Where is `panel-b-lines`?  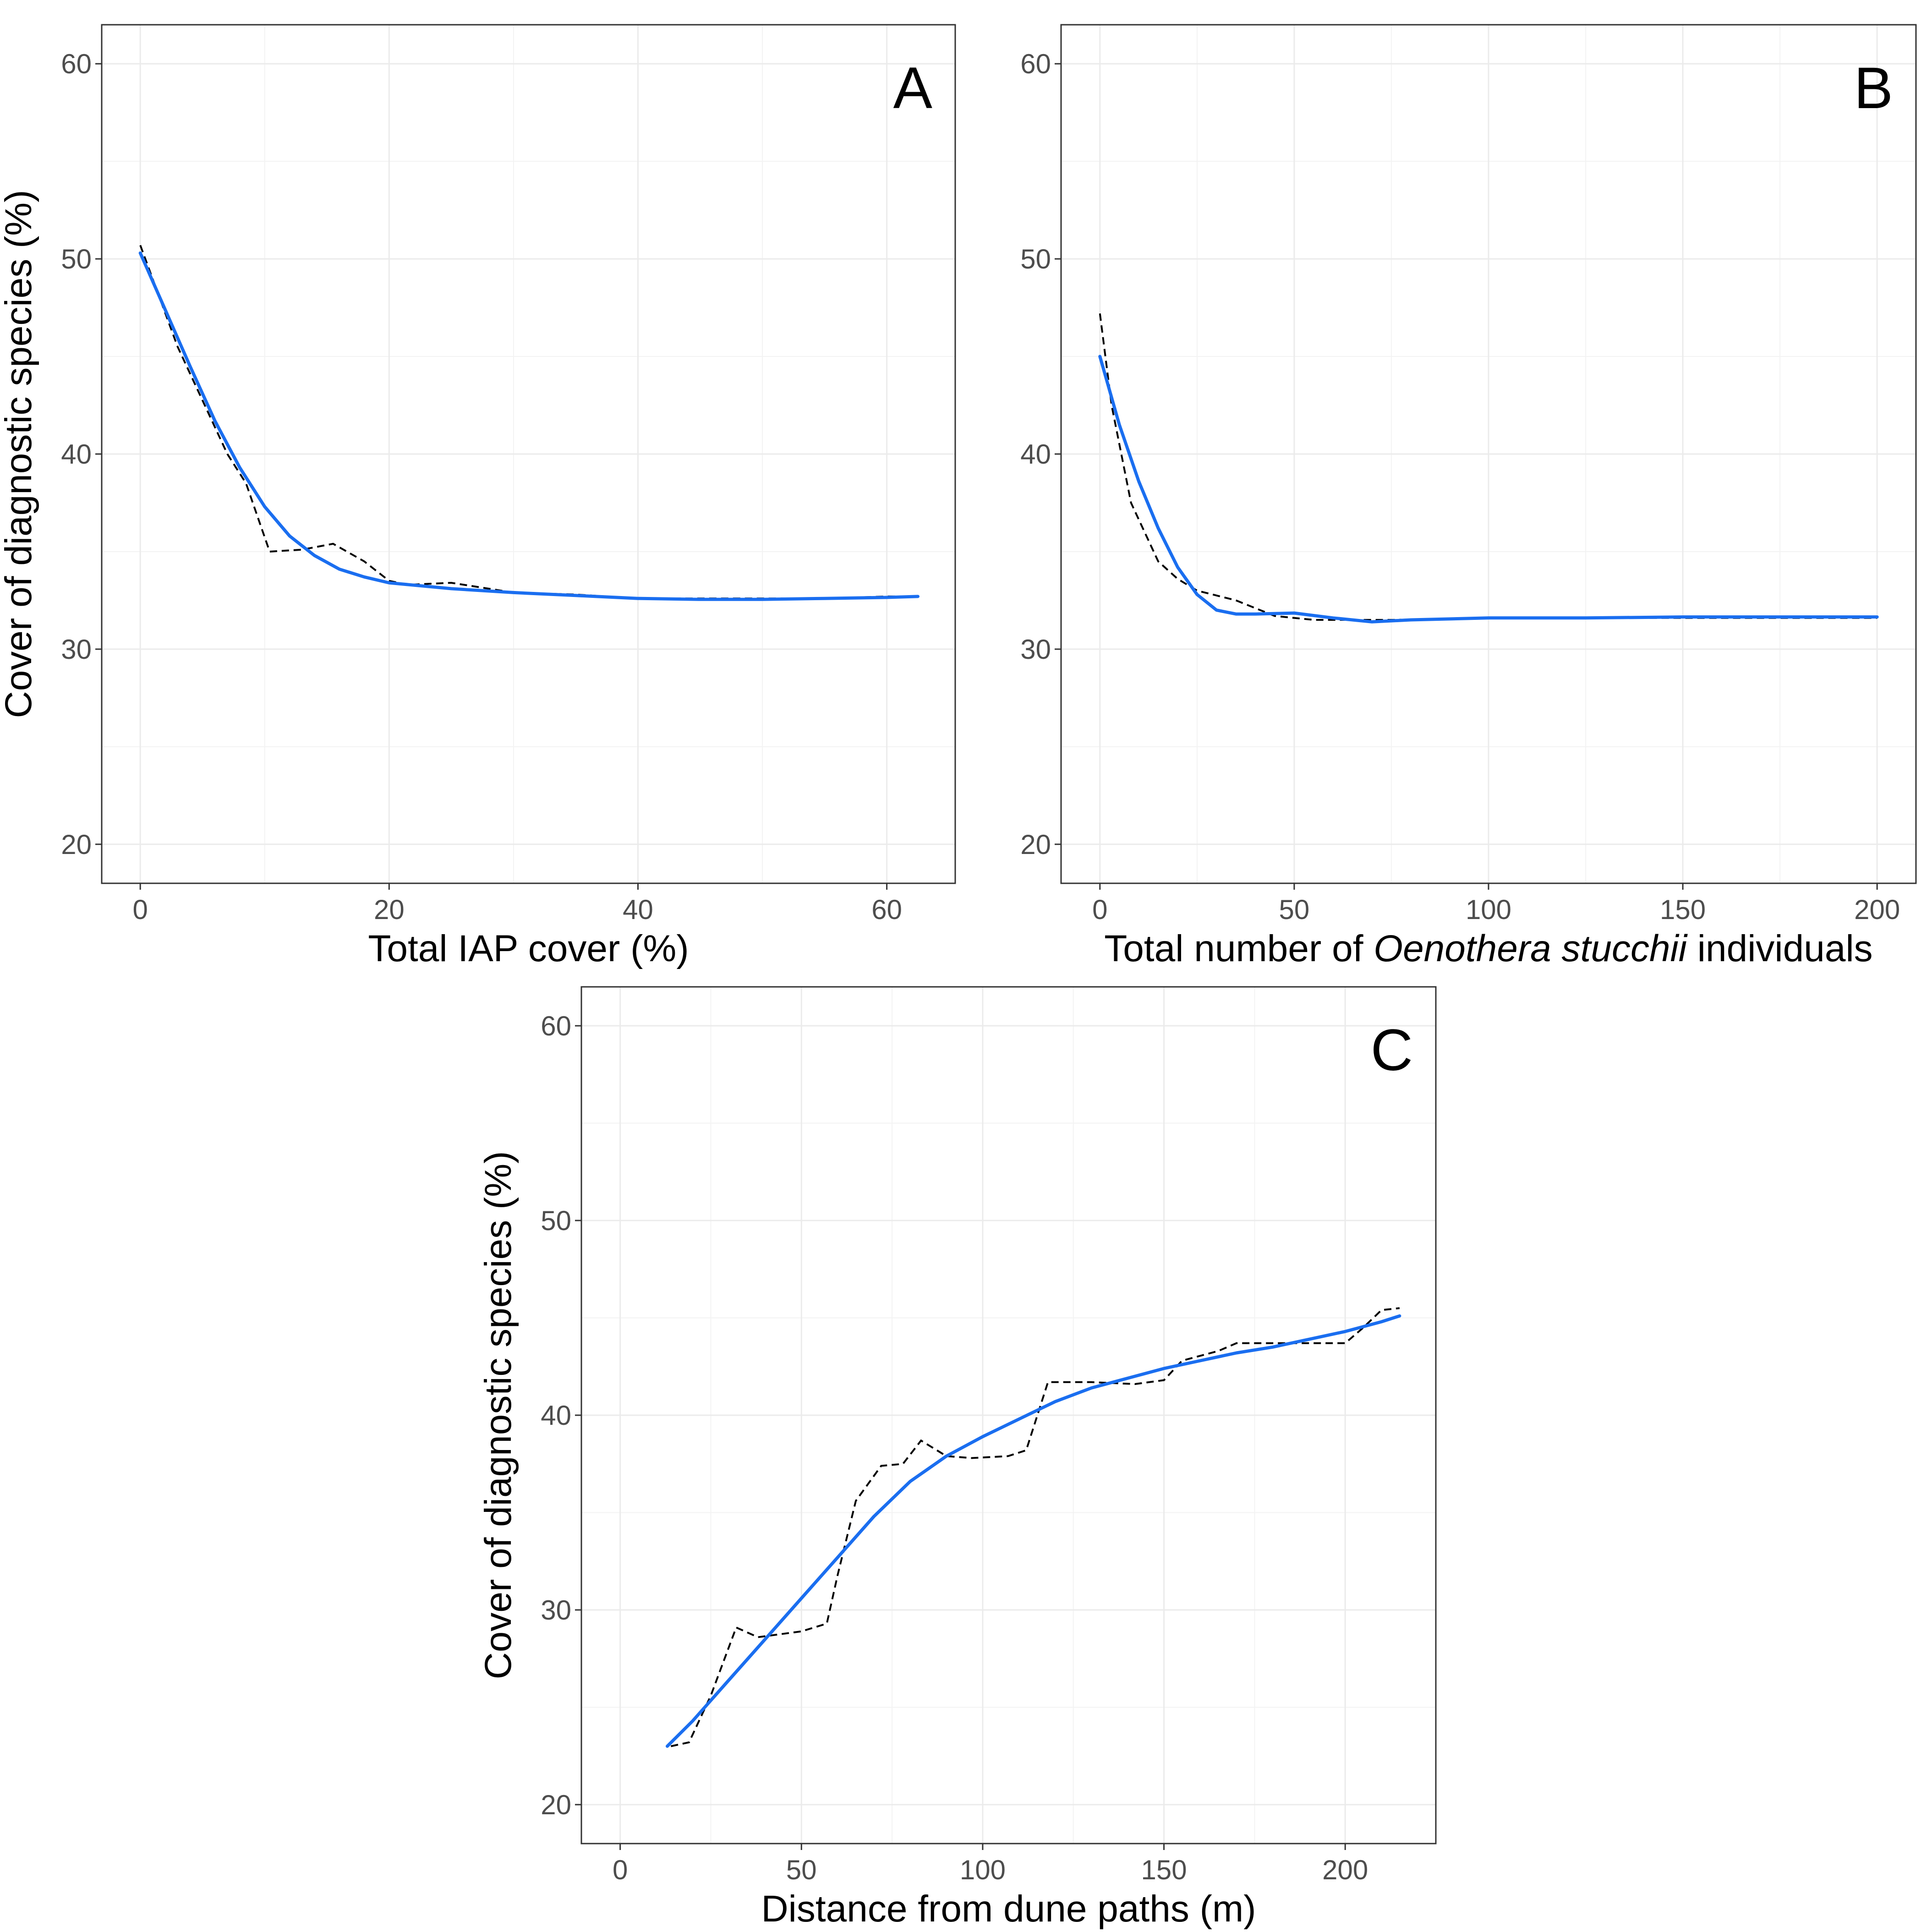
panel-b-lines is located at coordinates (1488, 468).